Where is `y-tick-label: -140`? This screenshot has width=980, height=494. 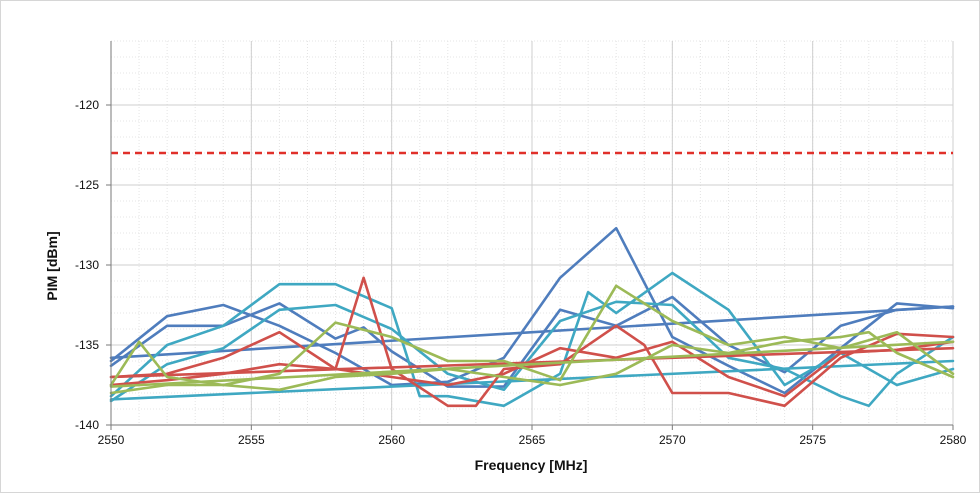
y-tick-label: -140 is located at coordinates (87, 425).